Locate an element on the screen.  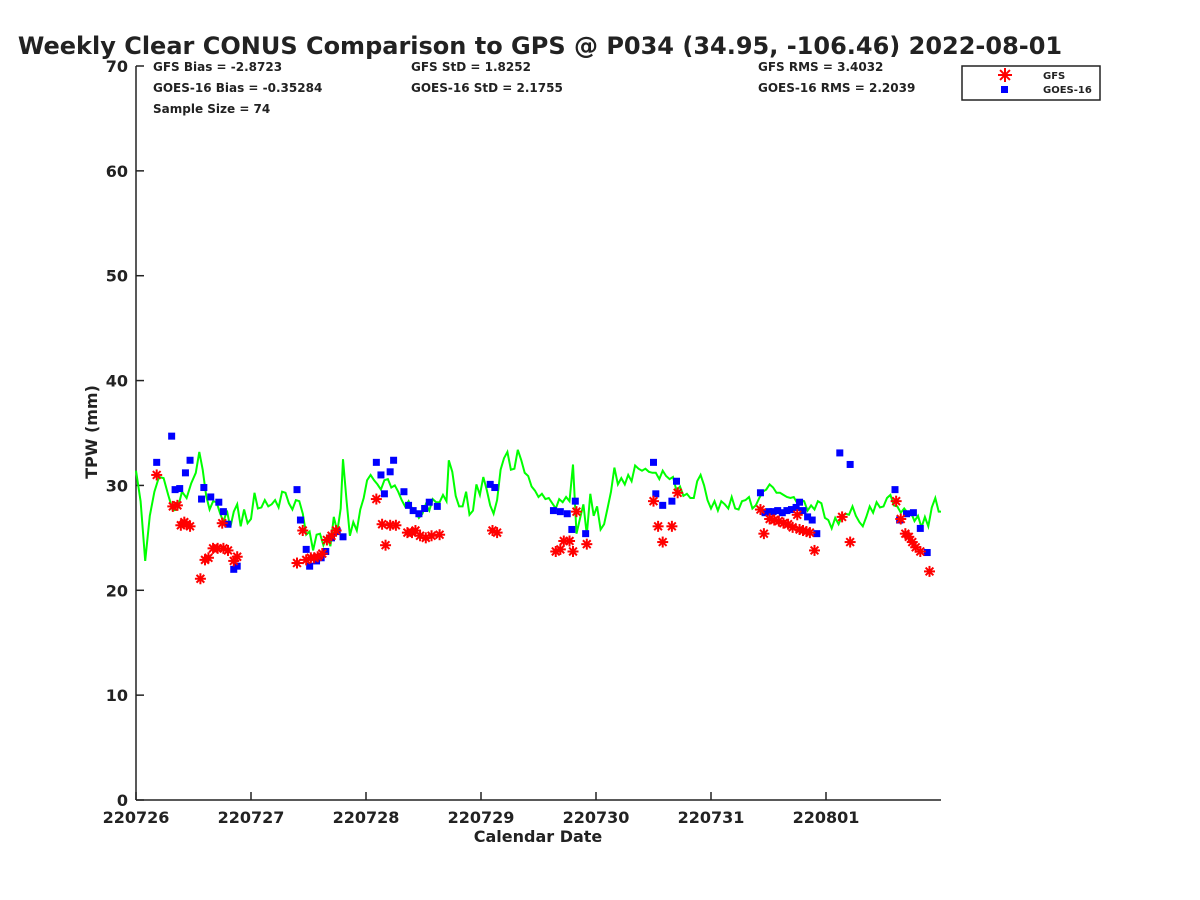
gfs-series is located at coordinates (543, 527).